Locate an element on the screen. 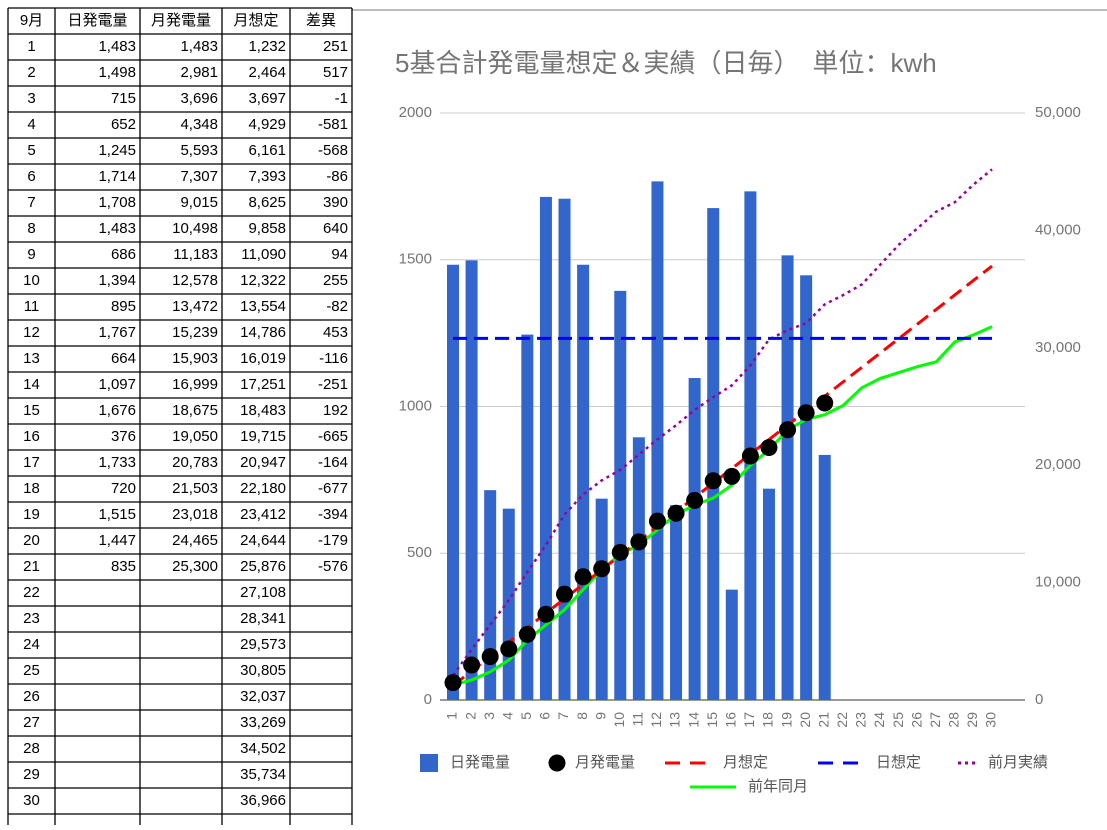  y-tick-label: 2000 is located at coordinates (415, 112).